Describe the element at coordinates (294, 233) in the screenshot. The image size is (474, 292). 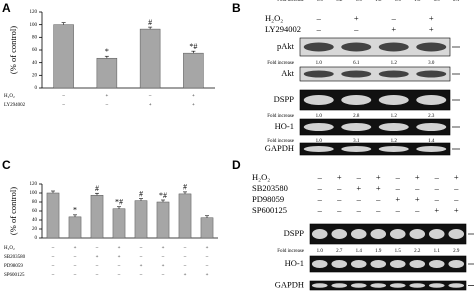
I see `row-label: DSPP` at that location.